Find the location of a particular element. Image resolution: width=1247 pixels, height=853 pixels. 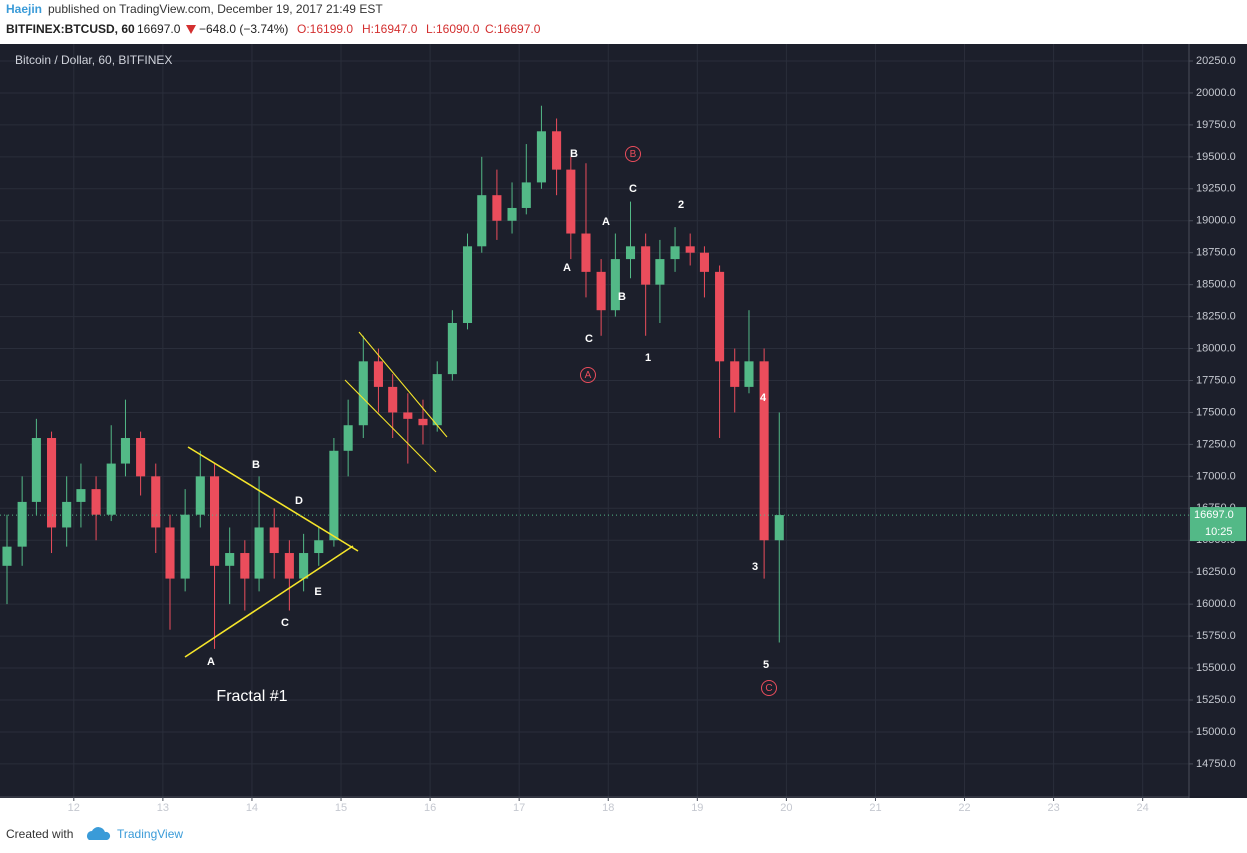

down-arrow is located at coordinates (191, 29).